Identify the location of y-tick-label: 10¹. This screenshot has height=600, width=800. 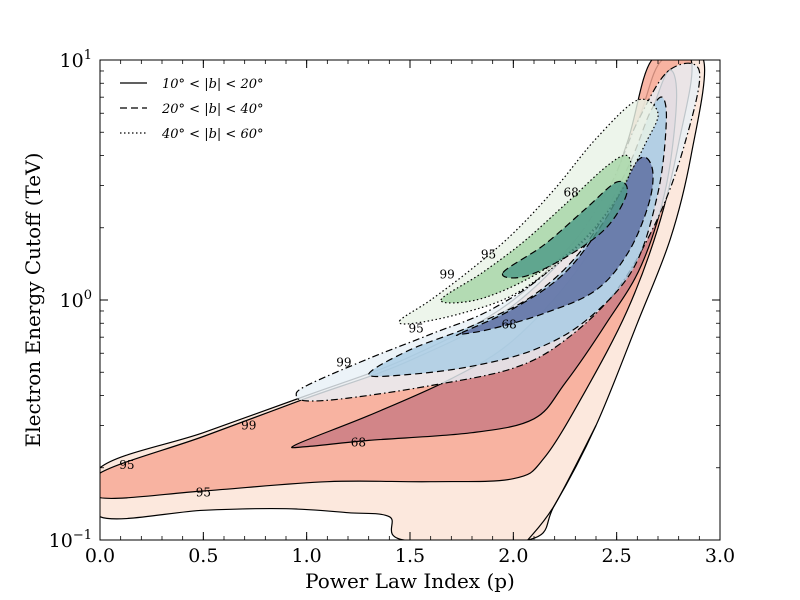
(76, 60).